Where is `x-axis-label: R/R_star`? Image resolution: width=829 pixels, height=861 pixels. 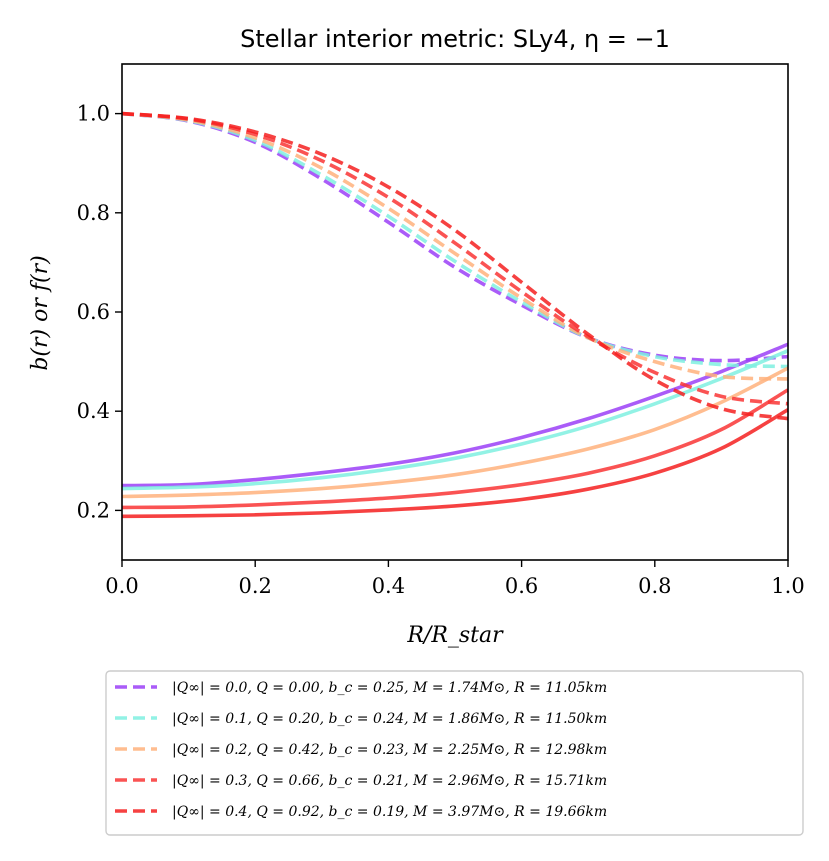
x-axis-label: R/R_star is located at coordinates (455, 635).